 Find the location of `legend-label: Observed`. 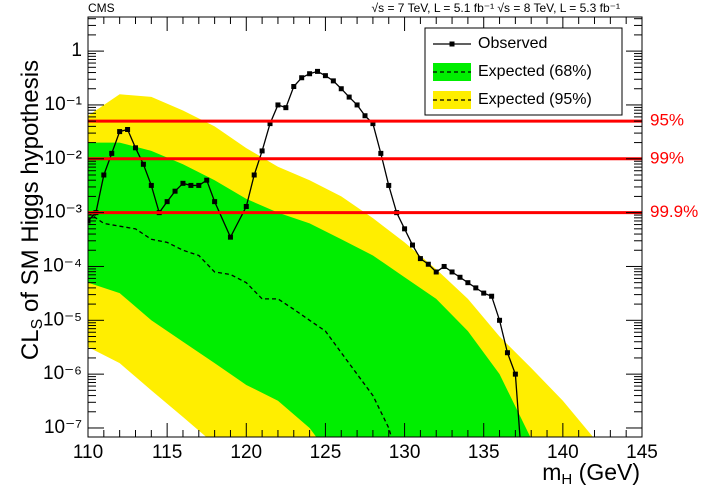

legend-label: Observed is located at coordinates (512, 43).